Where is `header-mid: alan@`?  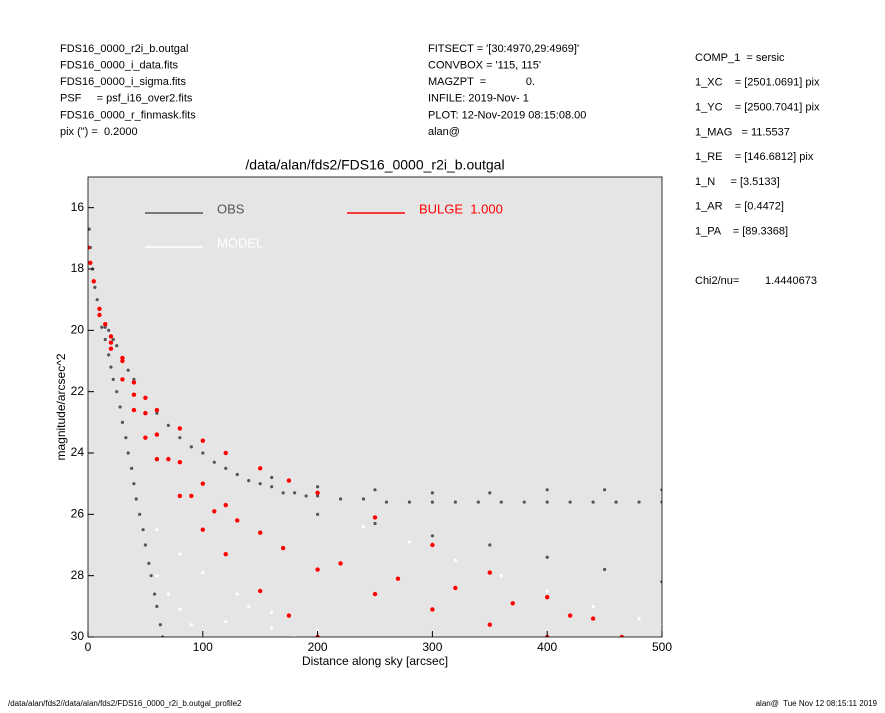
header-mid: alan@ is located at coordinates (444, 132).